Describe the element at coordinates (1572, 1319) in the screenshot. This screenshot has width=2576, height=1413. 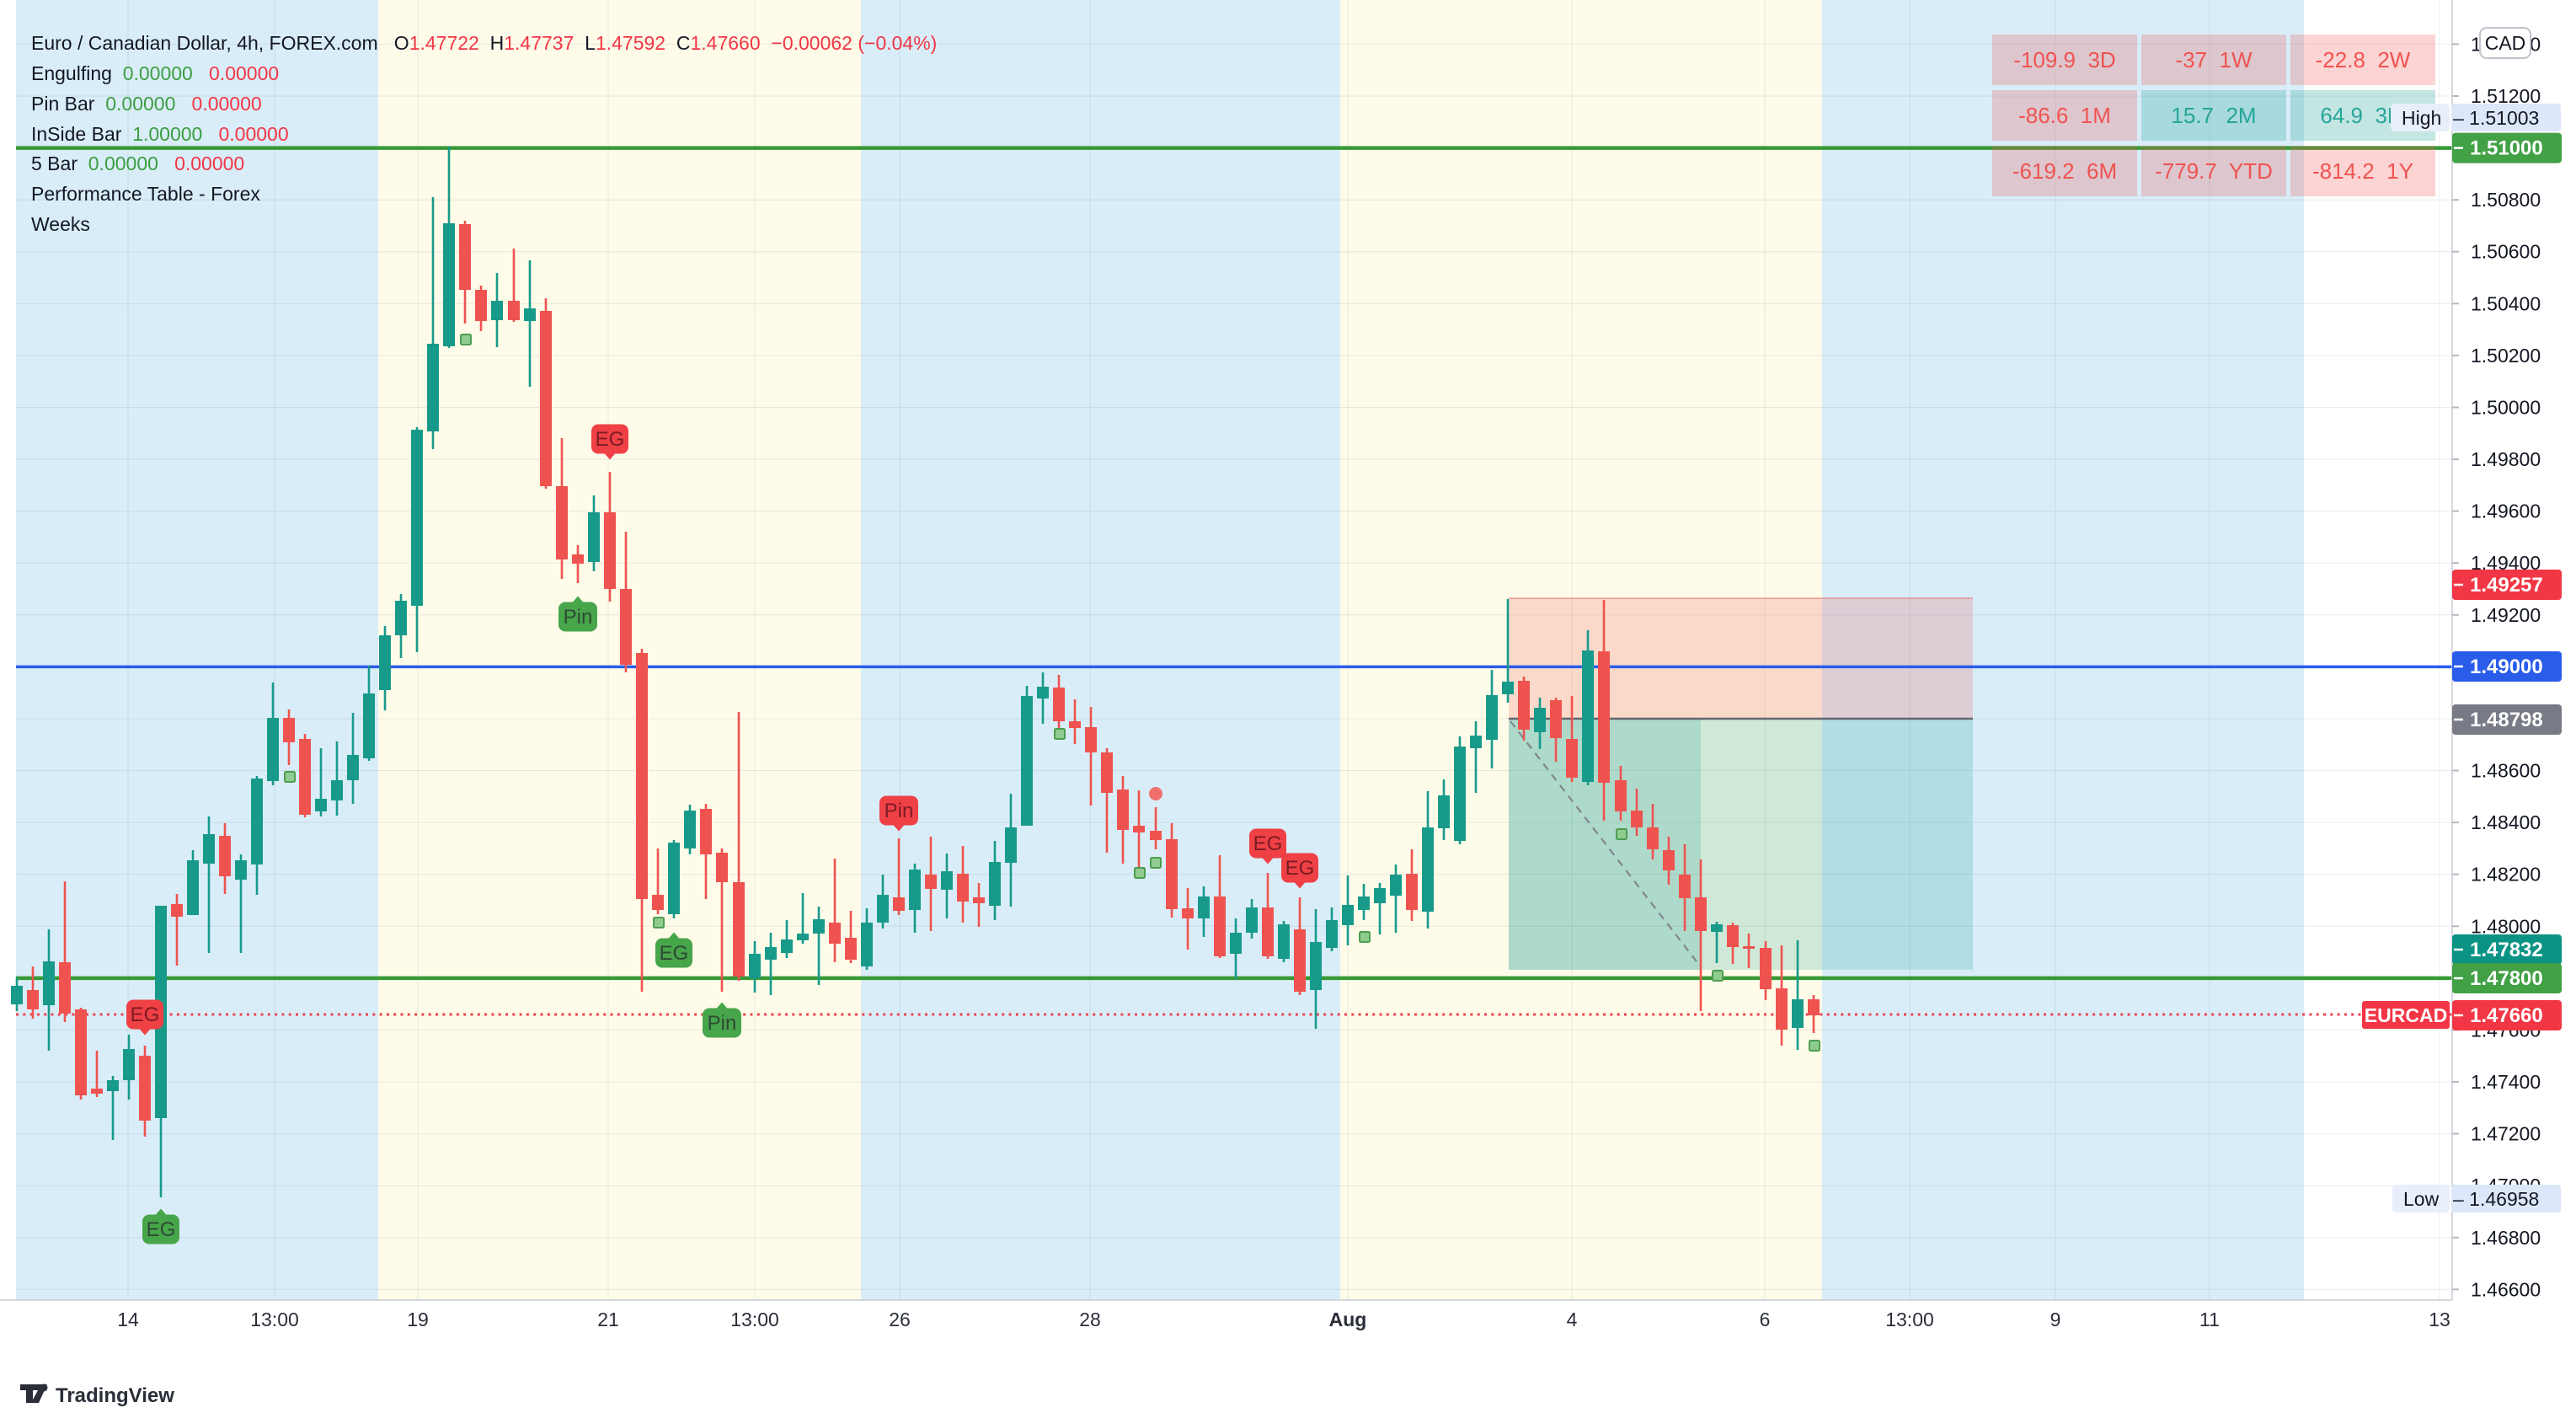
I see `svg-text: 4` at that location.